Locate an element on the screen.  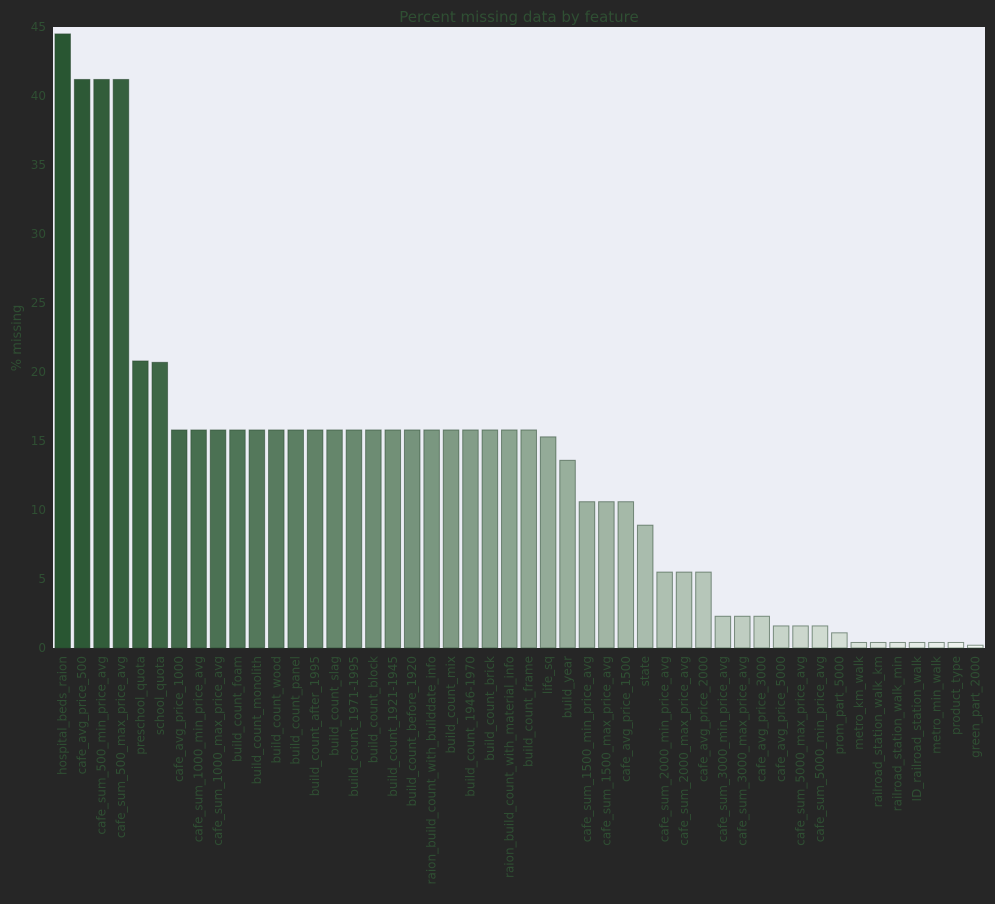
bar-school_quota is located at coordinates (160, 505).